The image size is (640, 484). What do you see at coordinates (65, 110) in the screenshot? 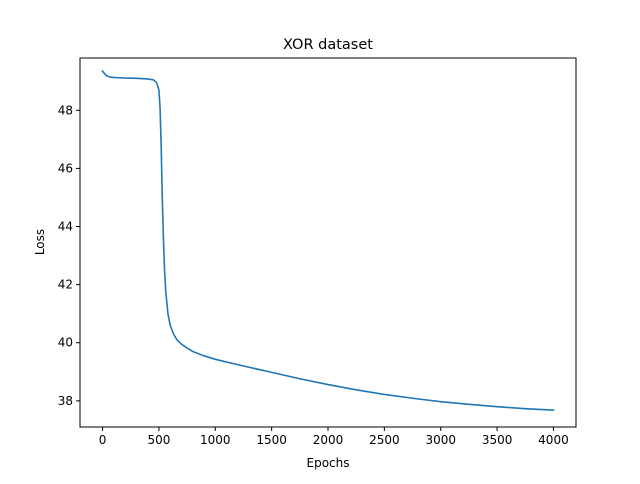
I see `y-tick-label: 48` at bounding box center [65, 110].